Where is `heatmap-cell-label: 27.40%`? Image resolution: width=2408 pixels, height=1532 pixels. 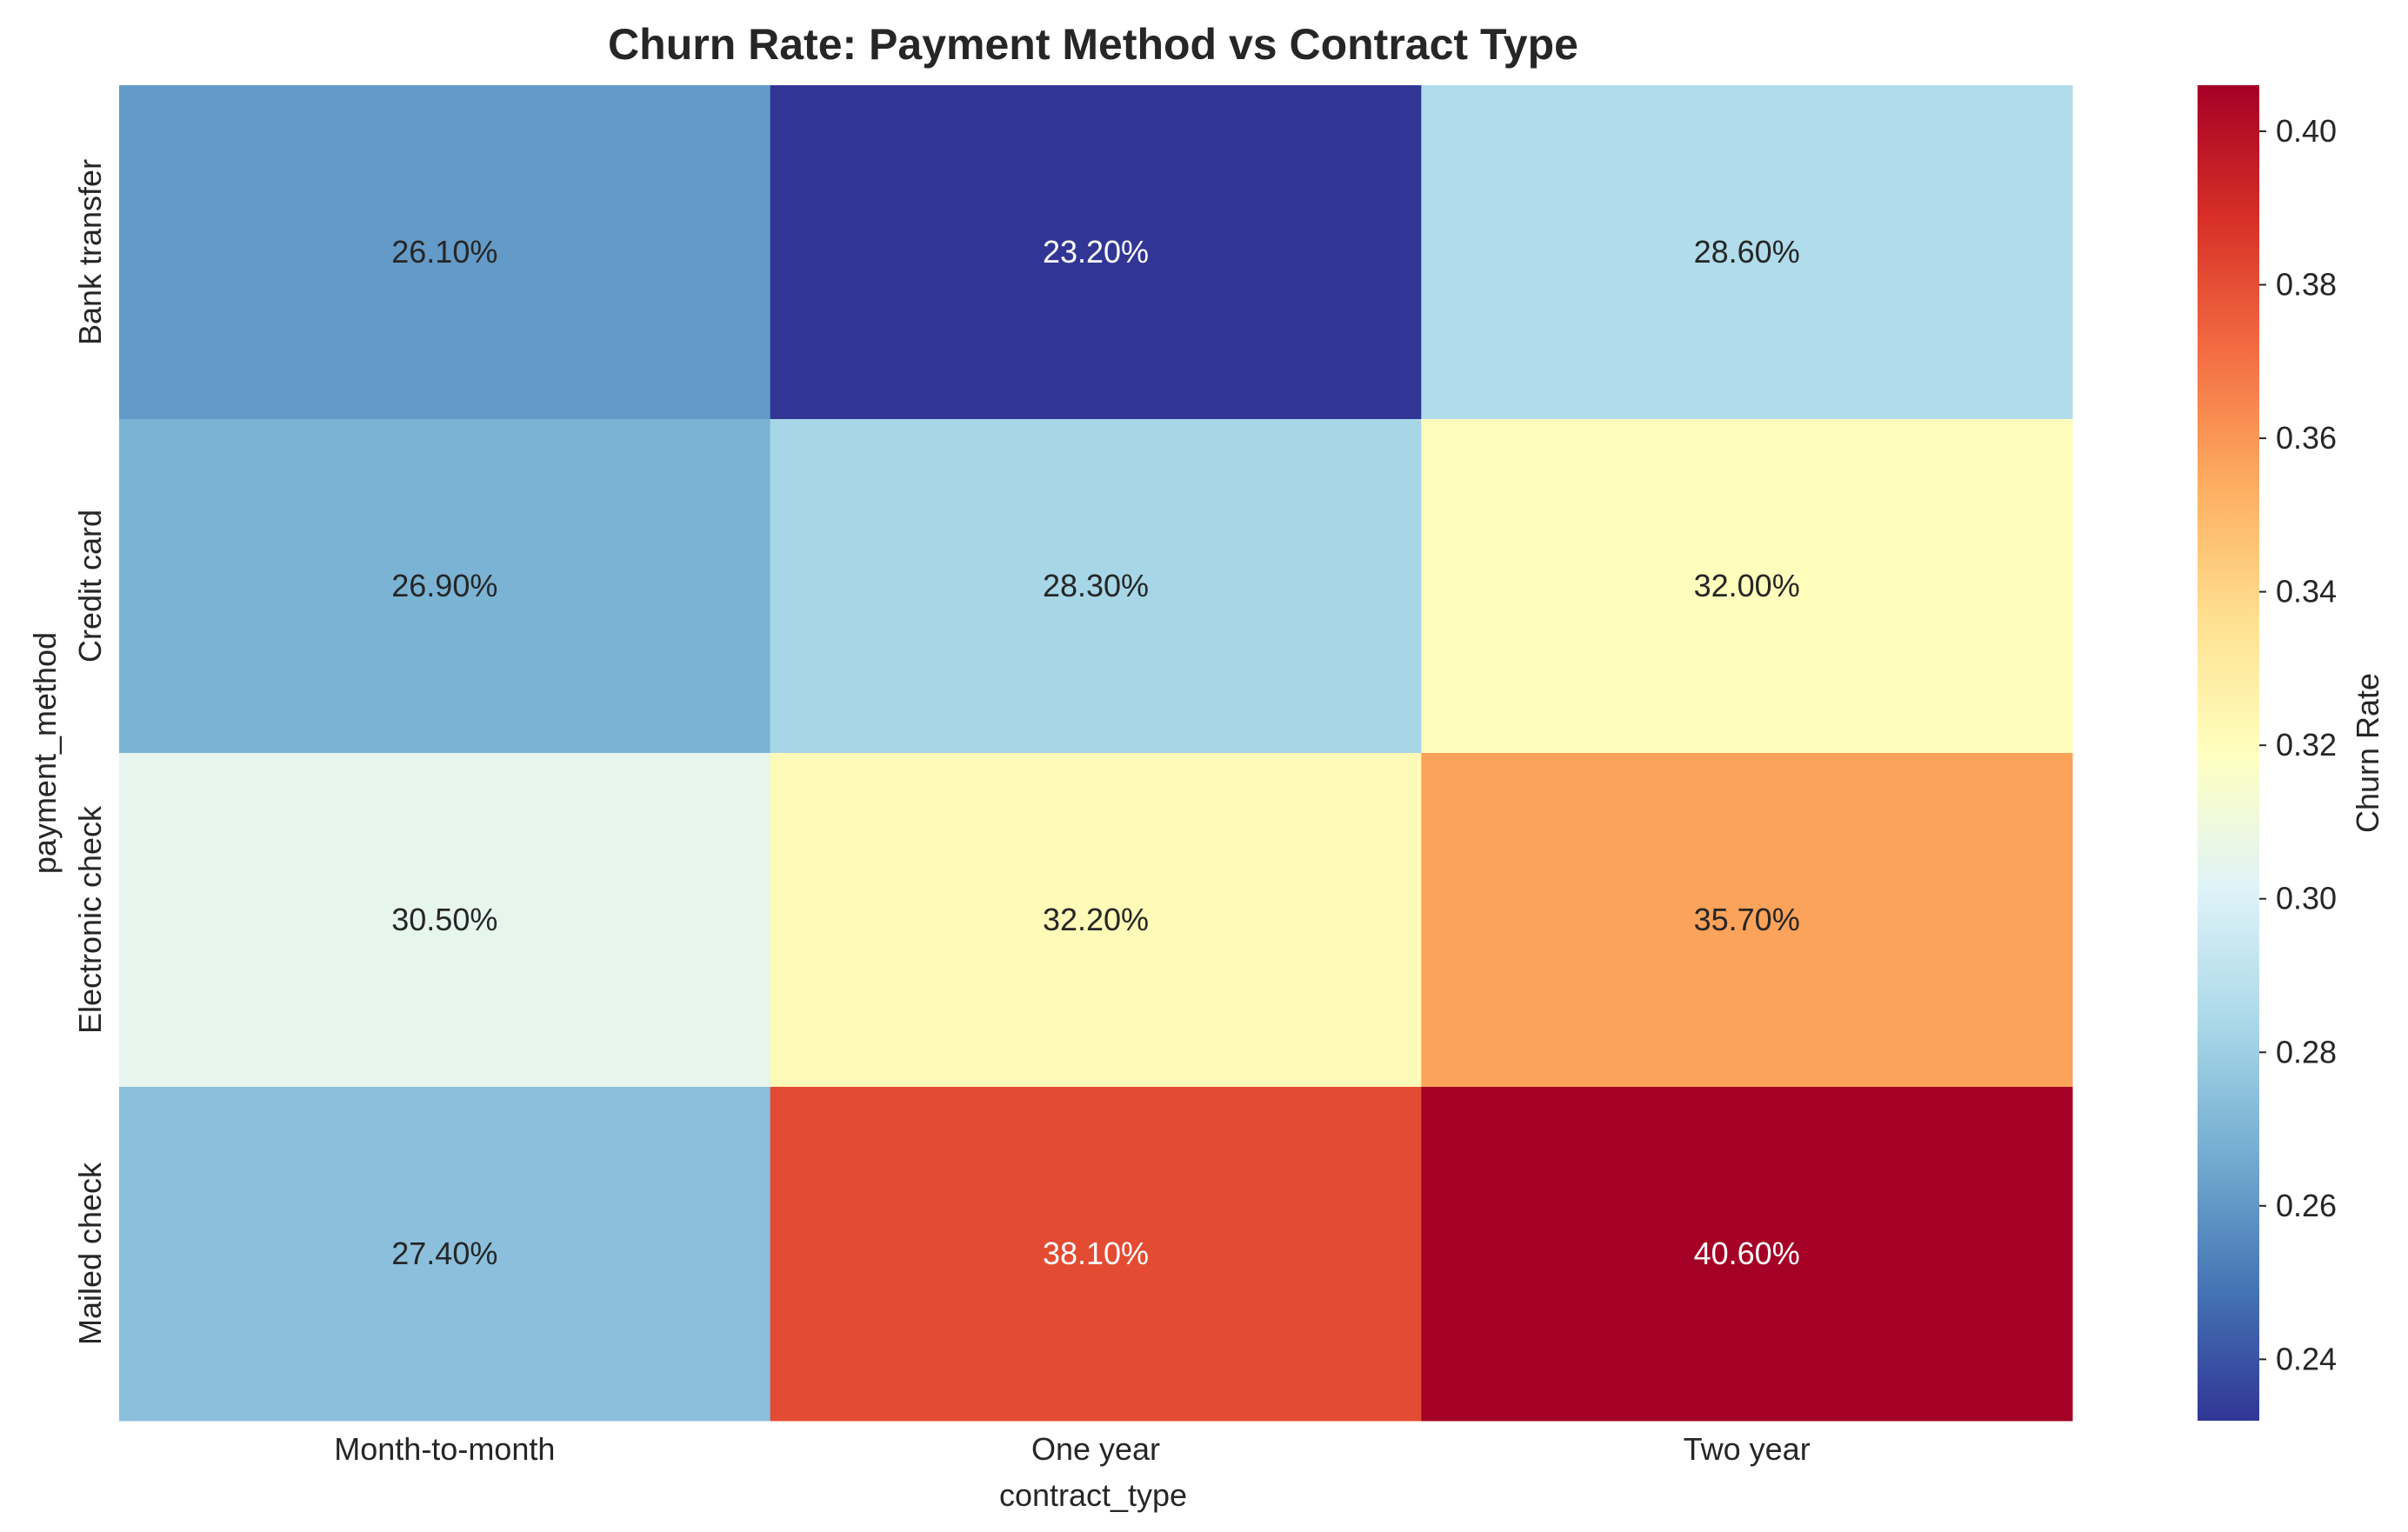
heatmap-cell-label: 27.40% is located at coordinates (444, 1253).